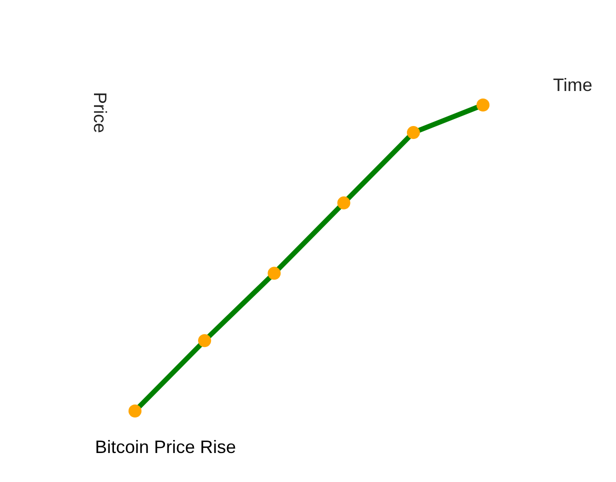  I want to click on y-axis-title: Price, so click(99, 113).